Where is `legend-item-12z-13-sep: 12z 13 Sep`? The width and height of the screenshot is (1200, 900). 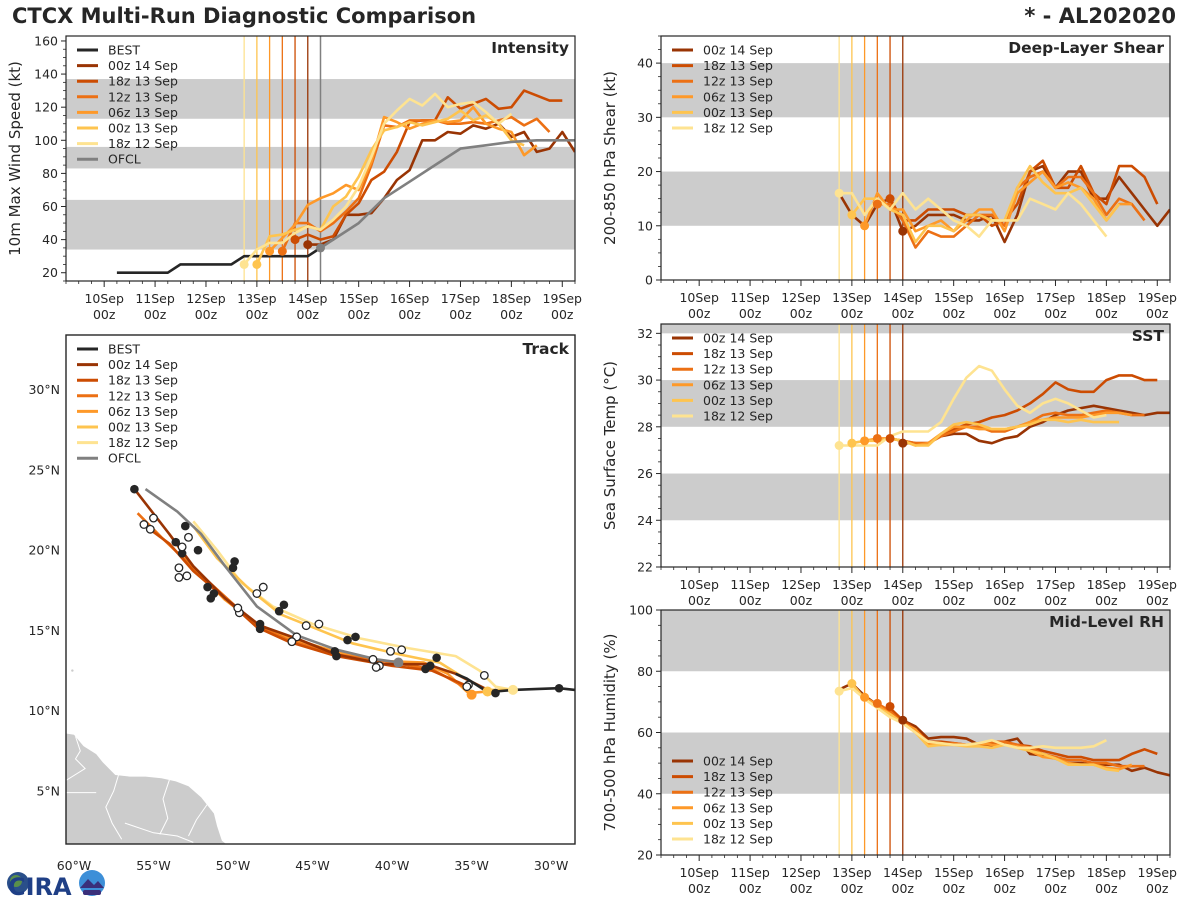
legend-item-12z-13-sep: 12z 13 Sep is located at coordinates (722, 792).